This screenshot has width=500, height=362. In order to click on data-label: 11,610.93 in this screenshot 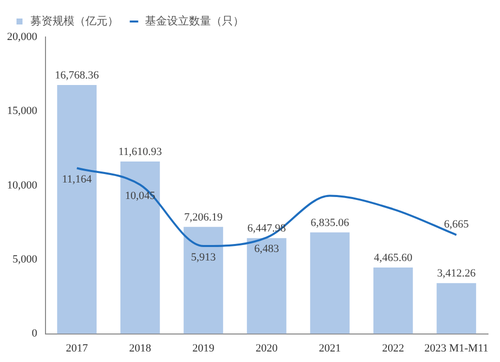, I will do `click(140, 152)`.